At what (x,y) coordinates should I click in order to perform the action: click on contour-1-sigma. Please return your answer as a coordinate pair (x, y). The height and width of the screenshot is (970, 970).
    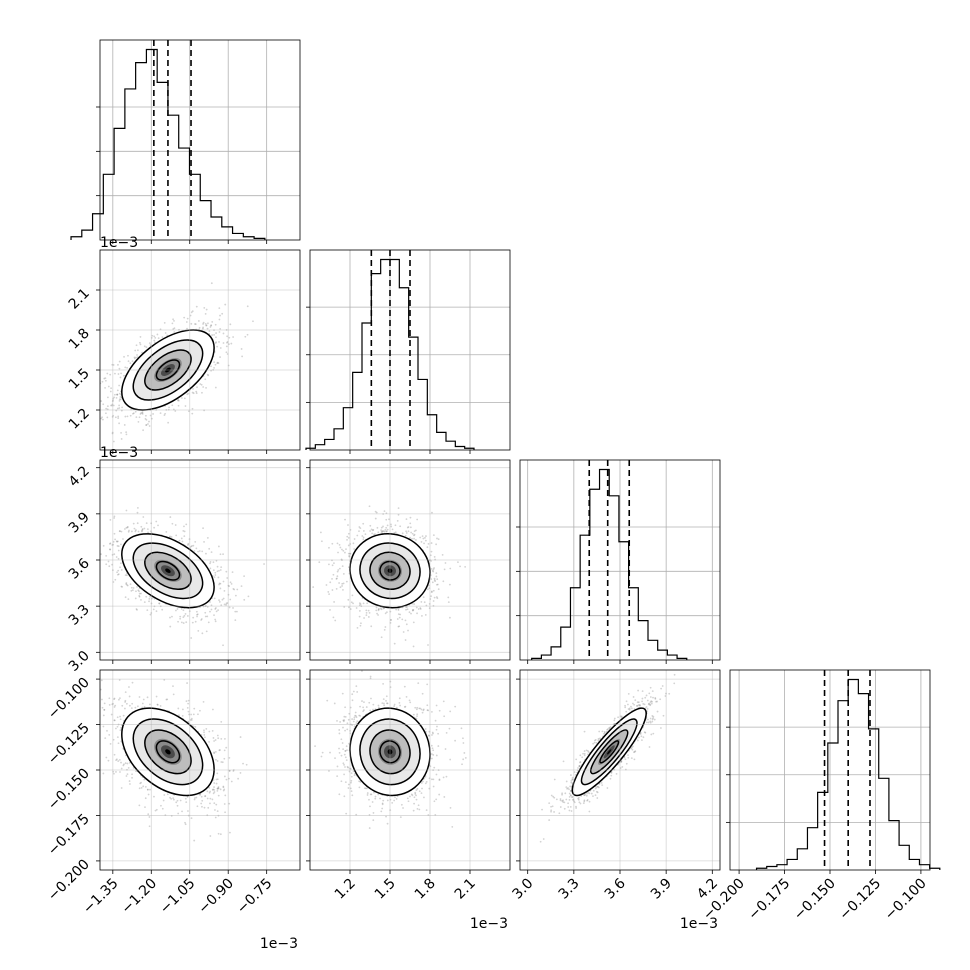
    Looking at the image, I should click on (390, 570).